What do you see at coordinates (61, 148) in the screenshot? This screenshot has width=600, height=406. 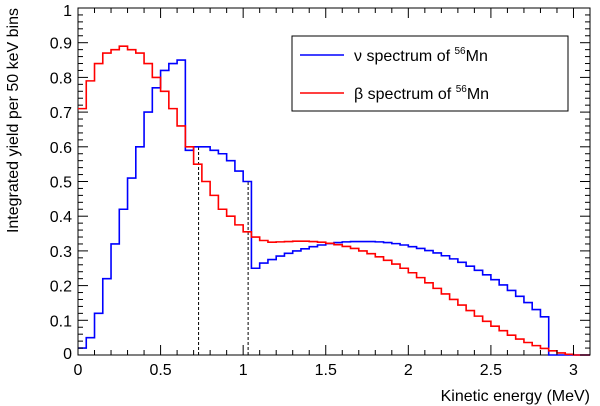 I see `y-tick-label: 0.6` at bounding box center [61, 148].